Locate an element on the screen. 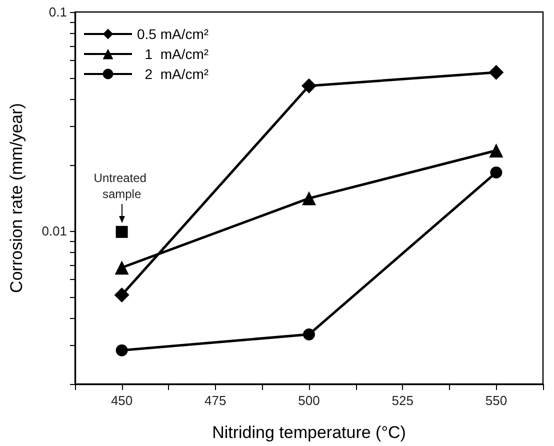 The image size is (554, 446). y-tick-label: 0.01 is located at coordinates (54, 230).